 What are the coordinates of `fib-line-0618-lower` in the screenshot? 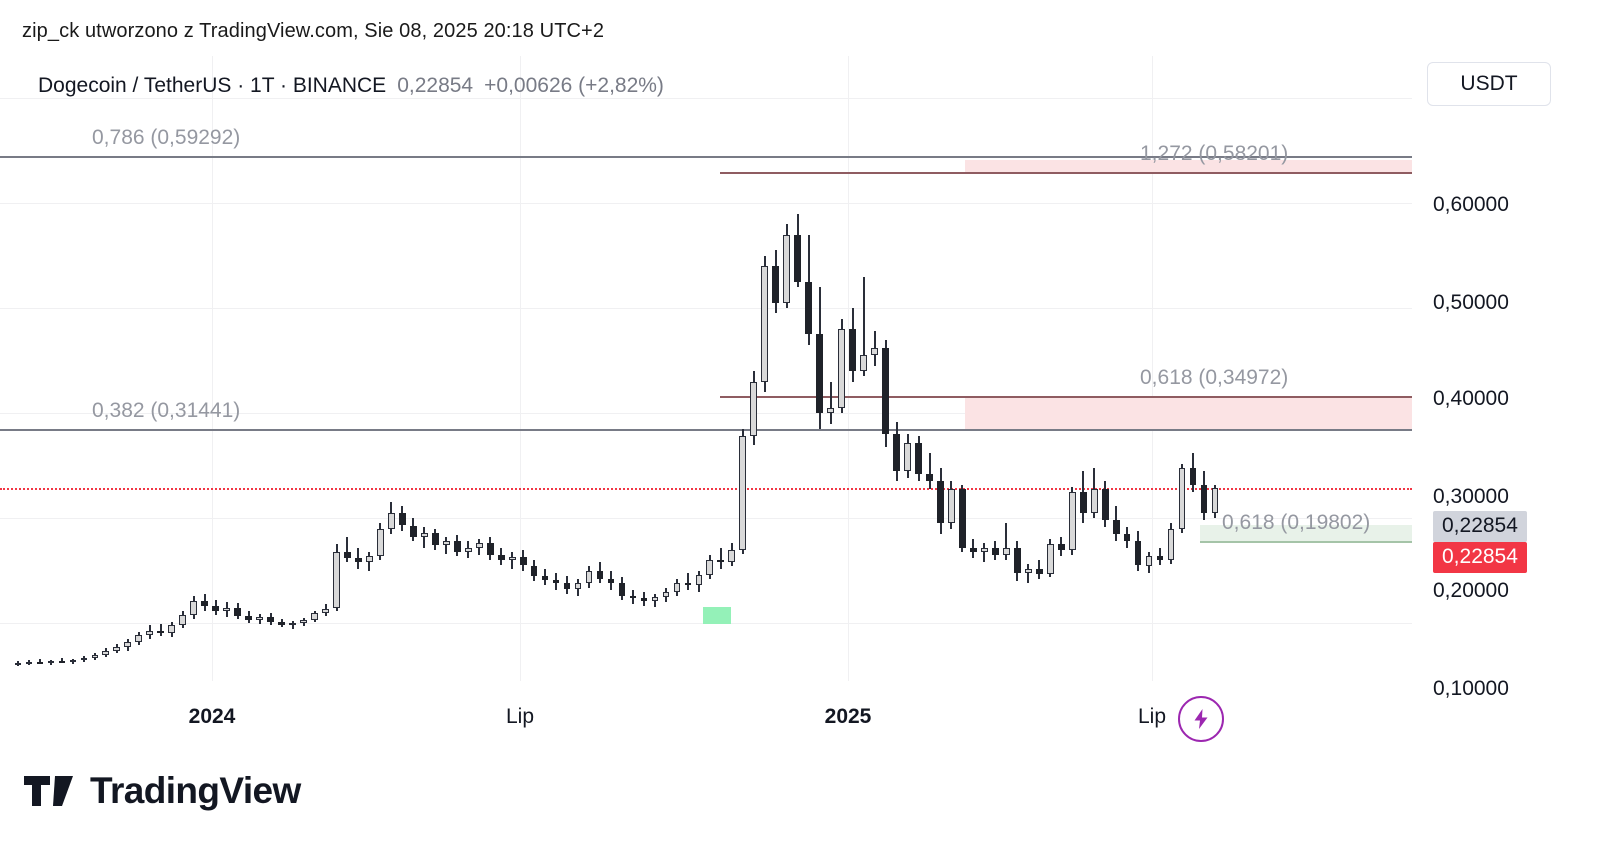 It's located at (1306, 542).